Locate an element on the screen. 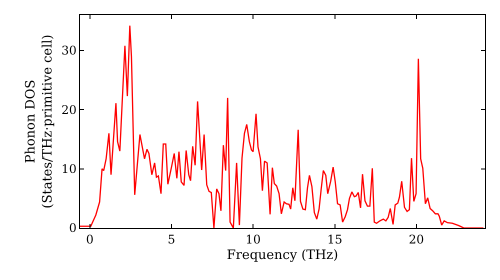 This screenshot has height=280, width=500. y-axis-title: Phonon DOS (States/THz·primitive cell) is located at coordinates (39, 121).